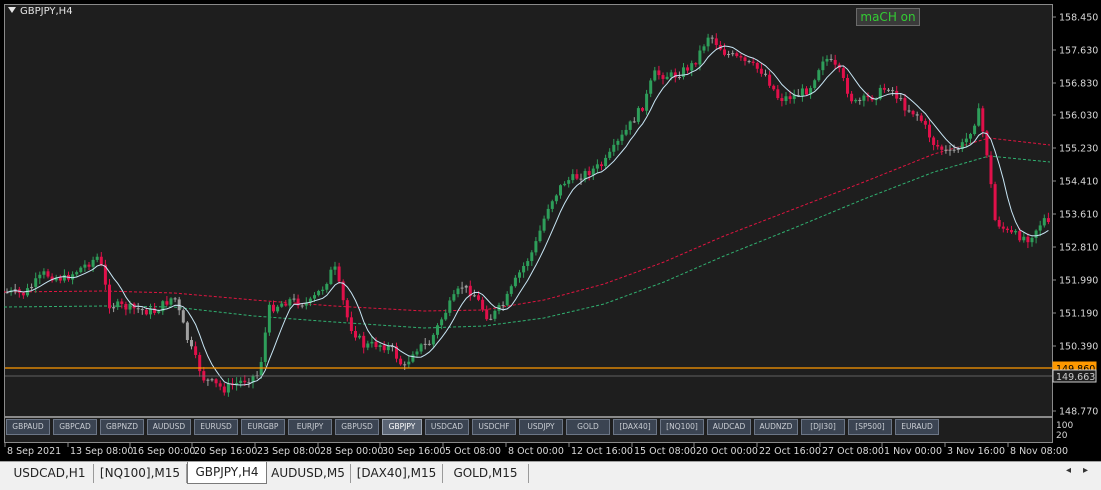 Image resolution: width=1101 pixels, height=490 pixels. What do you see at coordinates (263, 427) in the screenshot?
I see `symbol-button-eurgbp: EURGBP` at bounding box center [263, 427].